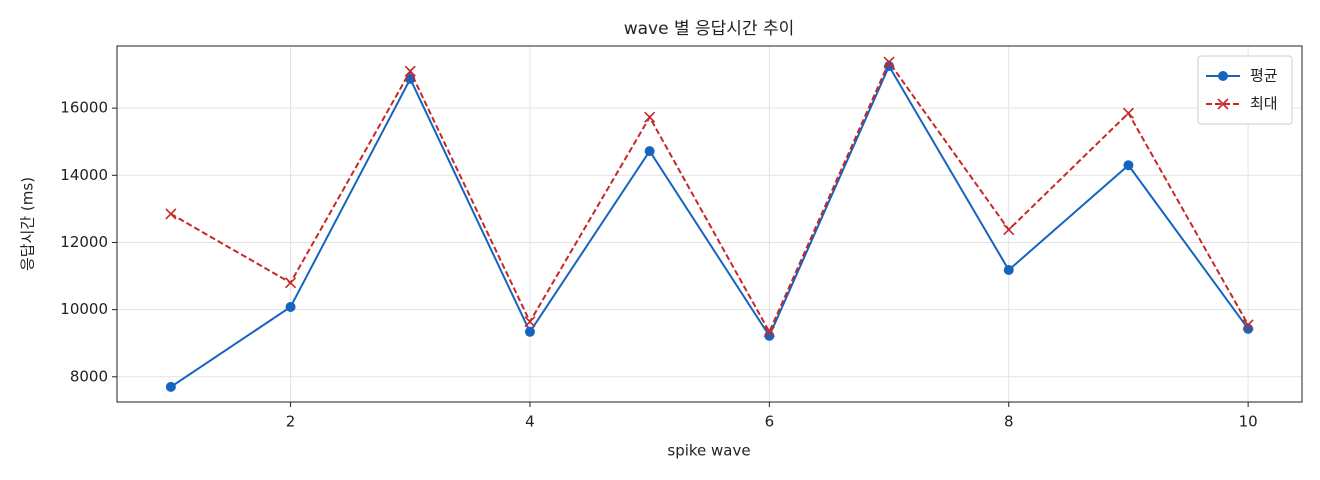 The height and width of the screenshot is (480, 1320). Describe the element at coordinates (1264, 104) in the screenshot. I see `legend-label: 최대` at that location.